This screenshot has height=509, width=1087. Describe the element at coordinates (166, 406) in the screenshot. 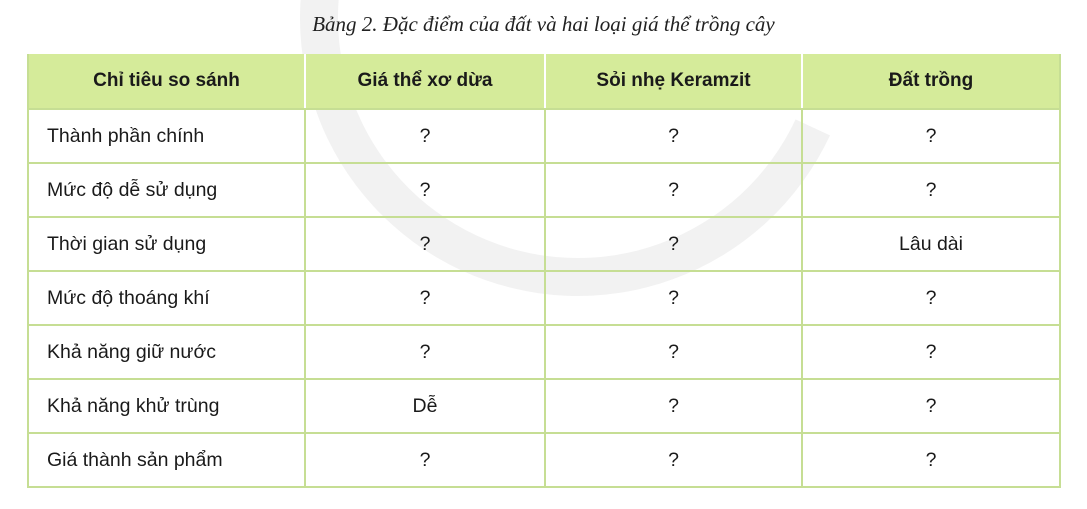

I see `row-label-cell: Khả năng khử trùng` at that location.